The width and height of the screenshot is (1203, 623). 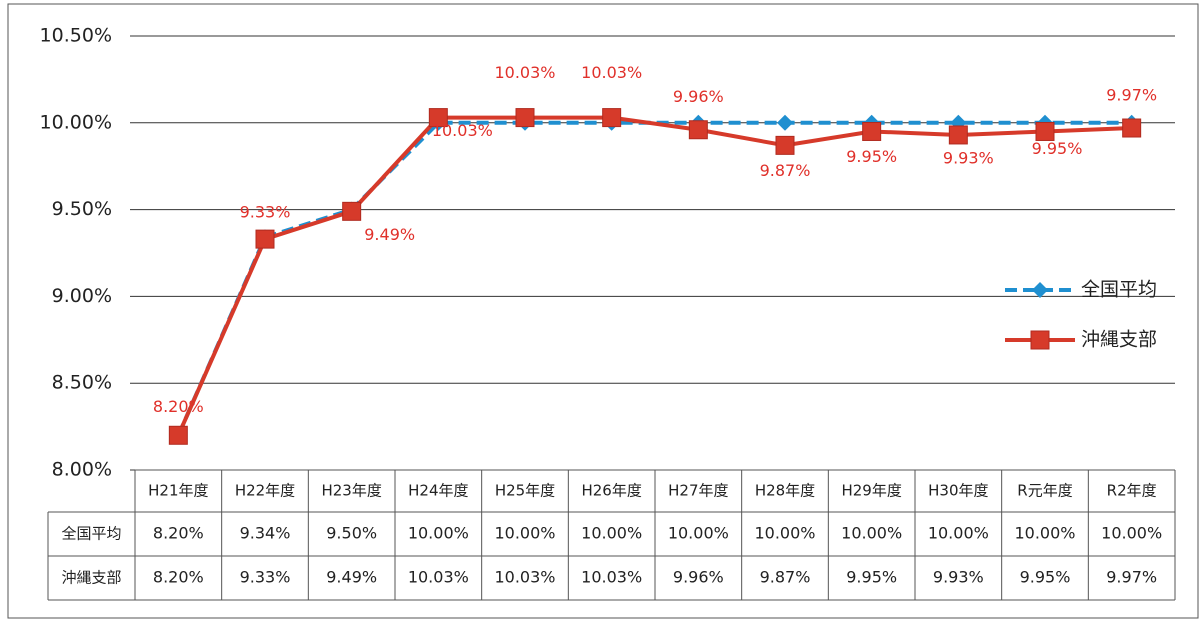 I want to click on table-value: 9.49%, so click(x=351, y=577).